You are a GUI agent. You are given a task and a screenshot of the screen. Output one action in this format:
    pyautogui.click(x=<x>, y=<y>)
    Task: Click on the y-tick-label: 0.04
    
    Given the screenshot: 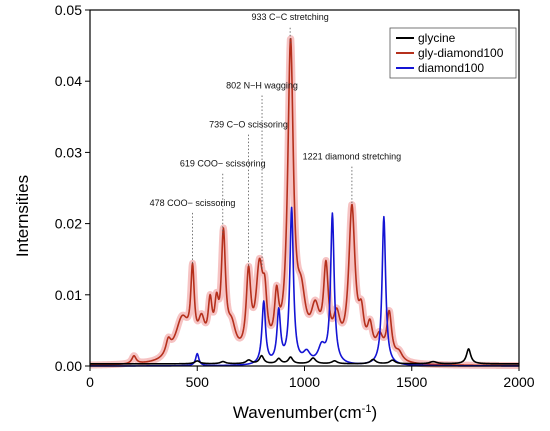 What is the action you would take?
    pyautogui.click(x=68, y=81)
    